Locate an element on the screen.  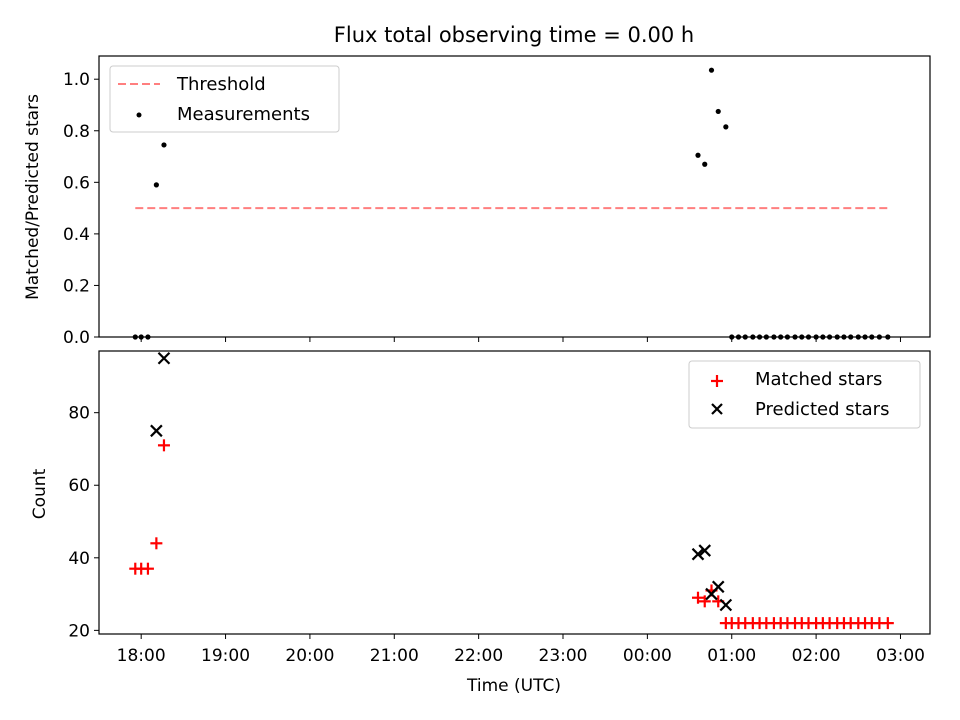
legend-predicted-label: Predicted stars is located at coordinates (822, 409).